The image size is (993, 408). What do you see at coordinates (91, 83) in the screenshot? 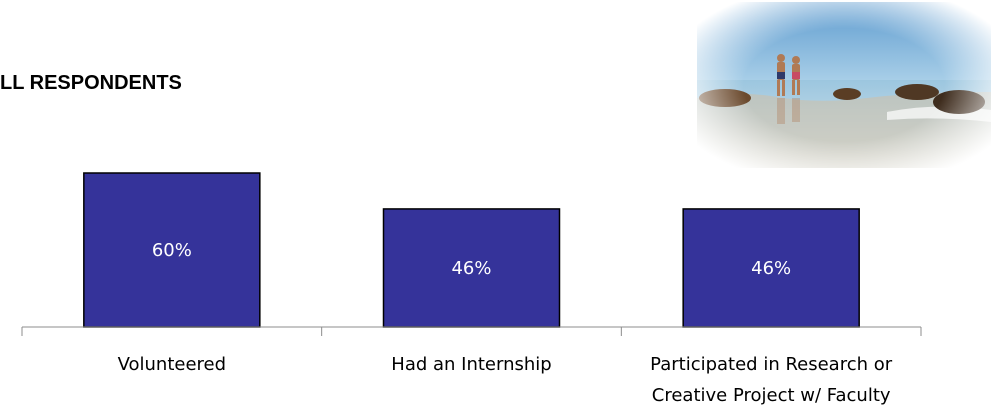
I see `chart-title: LL RESPONDENTS` at bounding box center [91, 83].